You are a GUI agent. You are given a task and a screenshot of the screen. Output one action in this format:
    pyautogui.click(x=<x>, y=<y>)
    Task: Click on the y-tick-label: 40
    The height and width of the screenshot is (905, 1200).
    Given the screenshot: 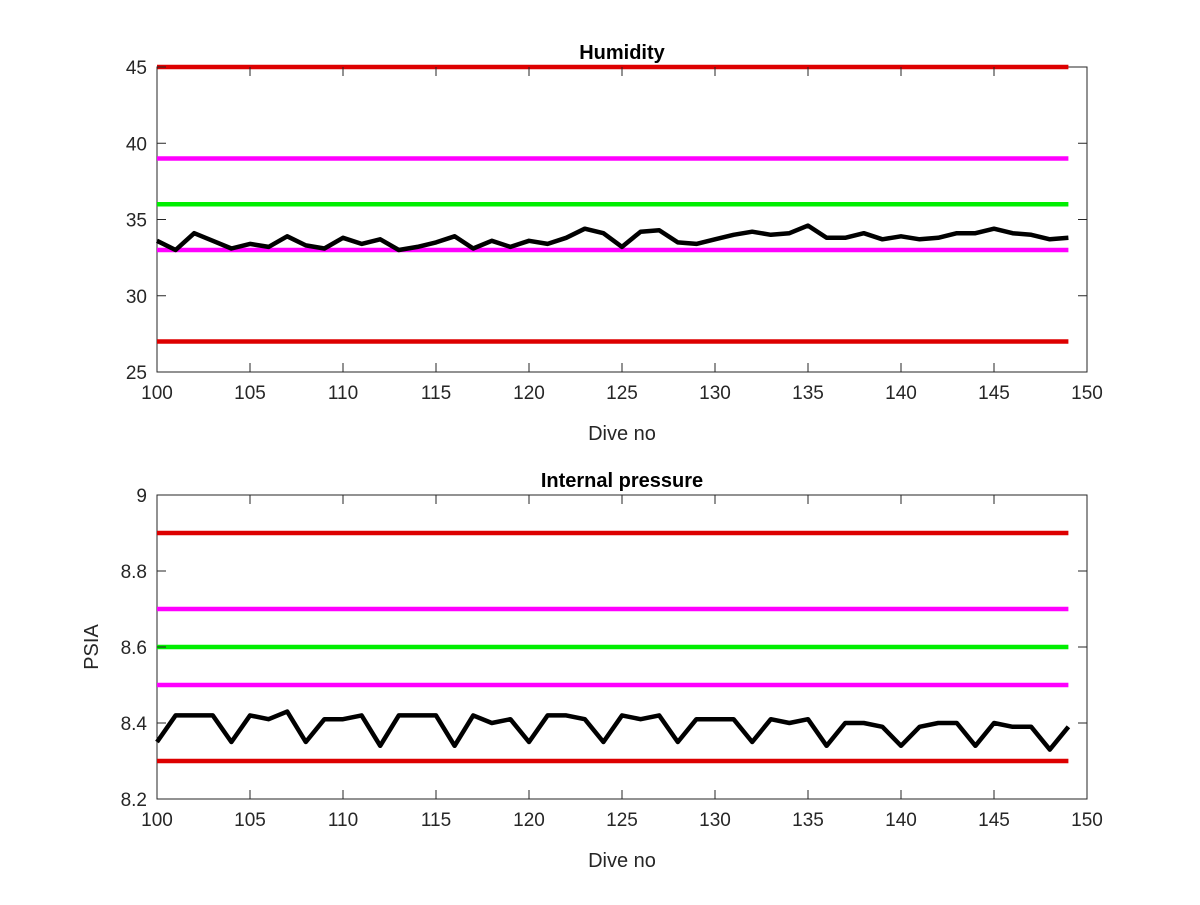 What is the action you would take?
    pyautogui.click(x=136, y=144)
    